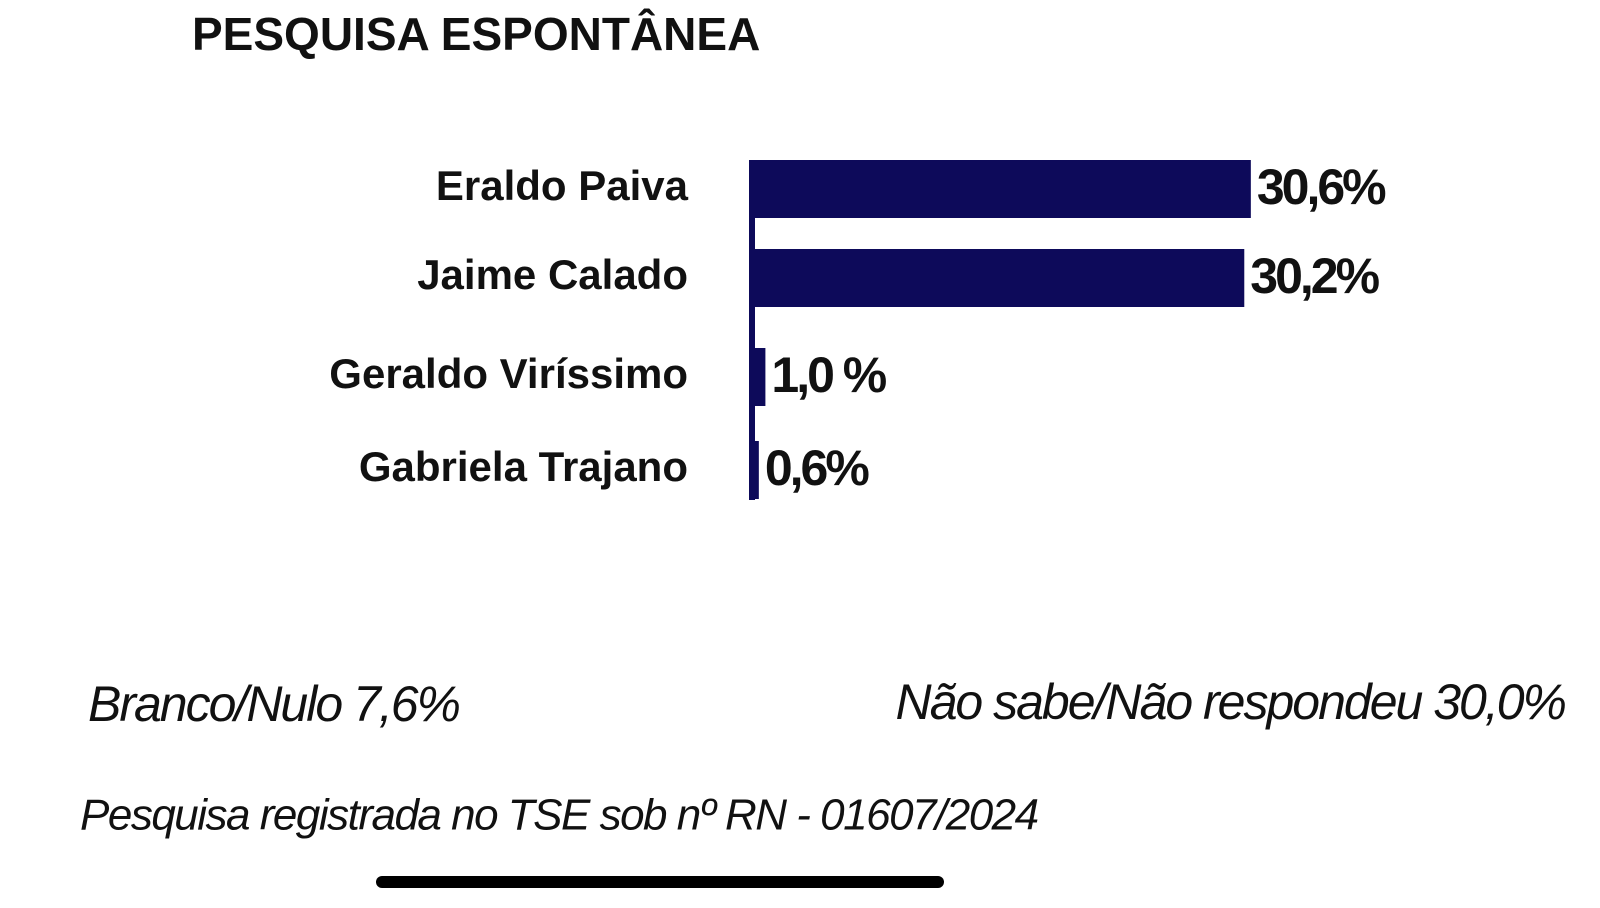  What do you see at coordinates (1230, 702) in the screenshot?
I see `annotation: Não sabe/Não respondeu 30,0%` at bounding box center [1230, 702].